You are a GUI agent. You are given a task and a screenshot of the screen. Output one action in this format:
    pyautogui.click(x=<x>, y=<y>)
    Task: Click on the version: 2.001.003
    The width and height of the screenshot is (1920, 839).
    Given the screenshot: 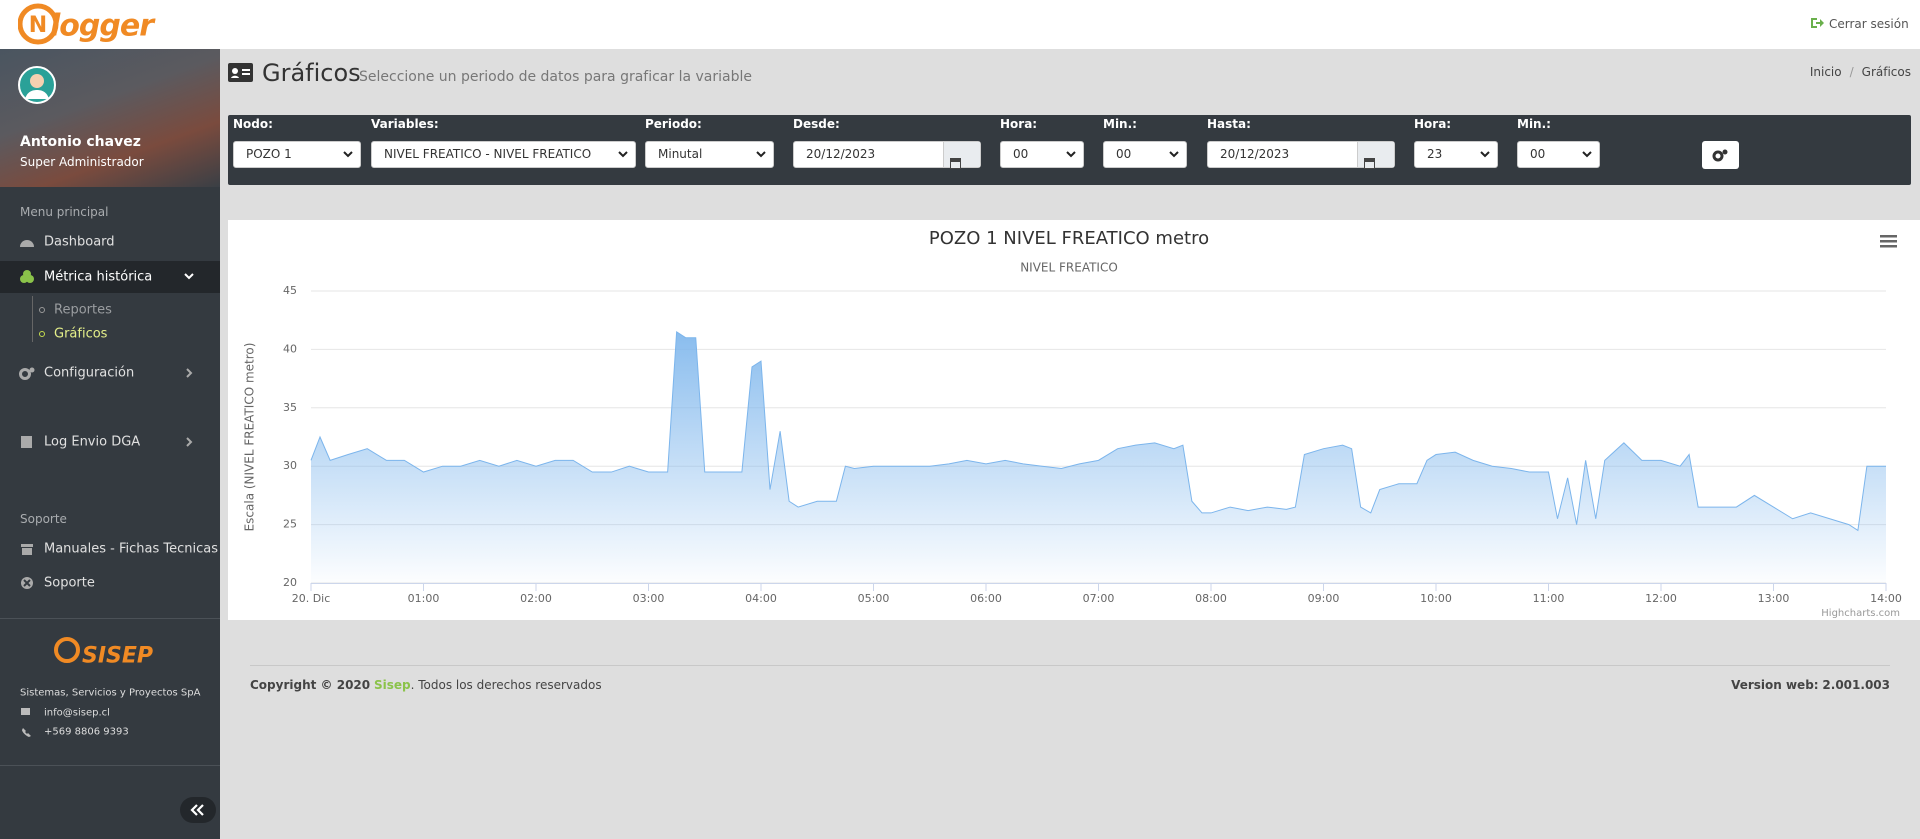 What is the action you would take?
    pyautogui.click(x=1856, y=685)
    